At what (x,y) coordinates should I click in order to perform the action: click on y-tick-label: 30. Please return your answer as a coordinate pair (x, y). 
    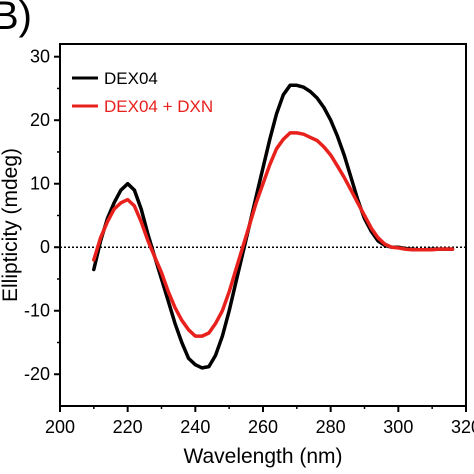
    Looking at the image, I should click on (40, 57).